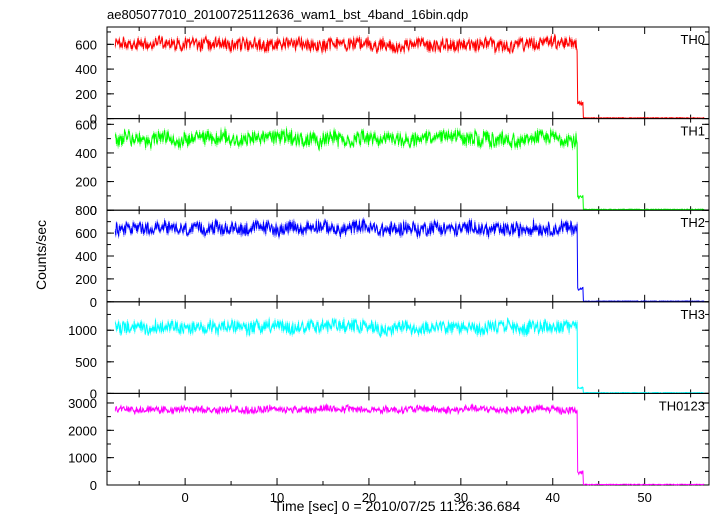 The width and height of the screenshot is (717, 516). Describe the element at coordinates (409, 77) in the screenshot. I see `series-line-th0` at that location.